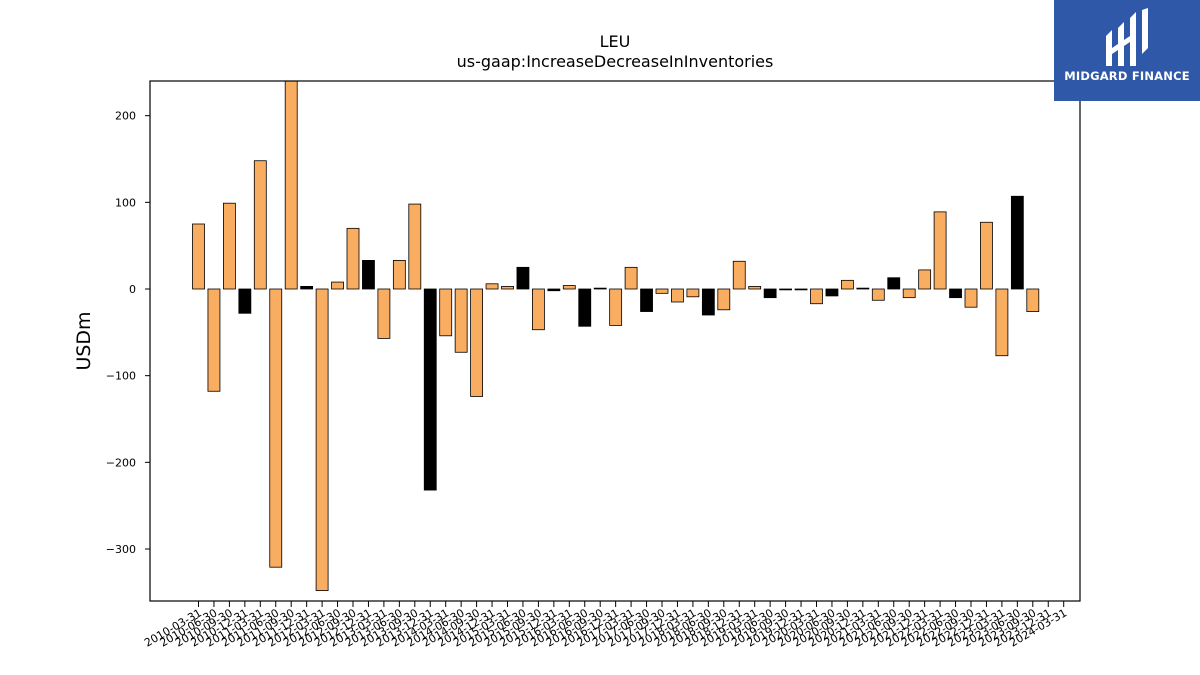  Describe the element at coordinates (125, 202) in the screenshot. I see `y-tick-label: 100` at that location.